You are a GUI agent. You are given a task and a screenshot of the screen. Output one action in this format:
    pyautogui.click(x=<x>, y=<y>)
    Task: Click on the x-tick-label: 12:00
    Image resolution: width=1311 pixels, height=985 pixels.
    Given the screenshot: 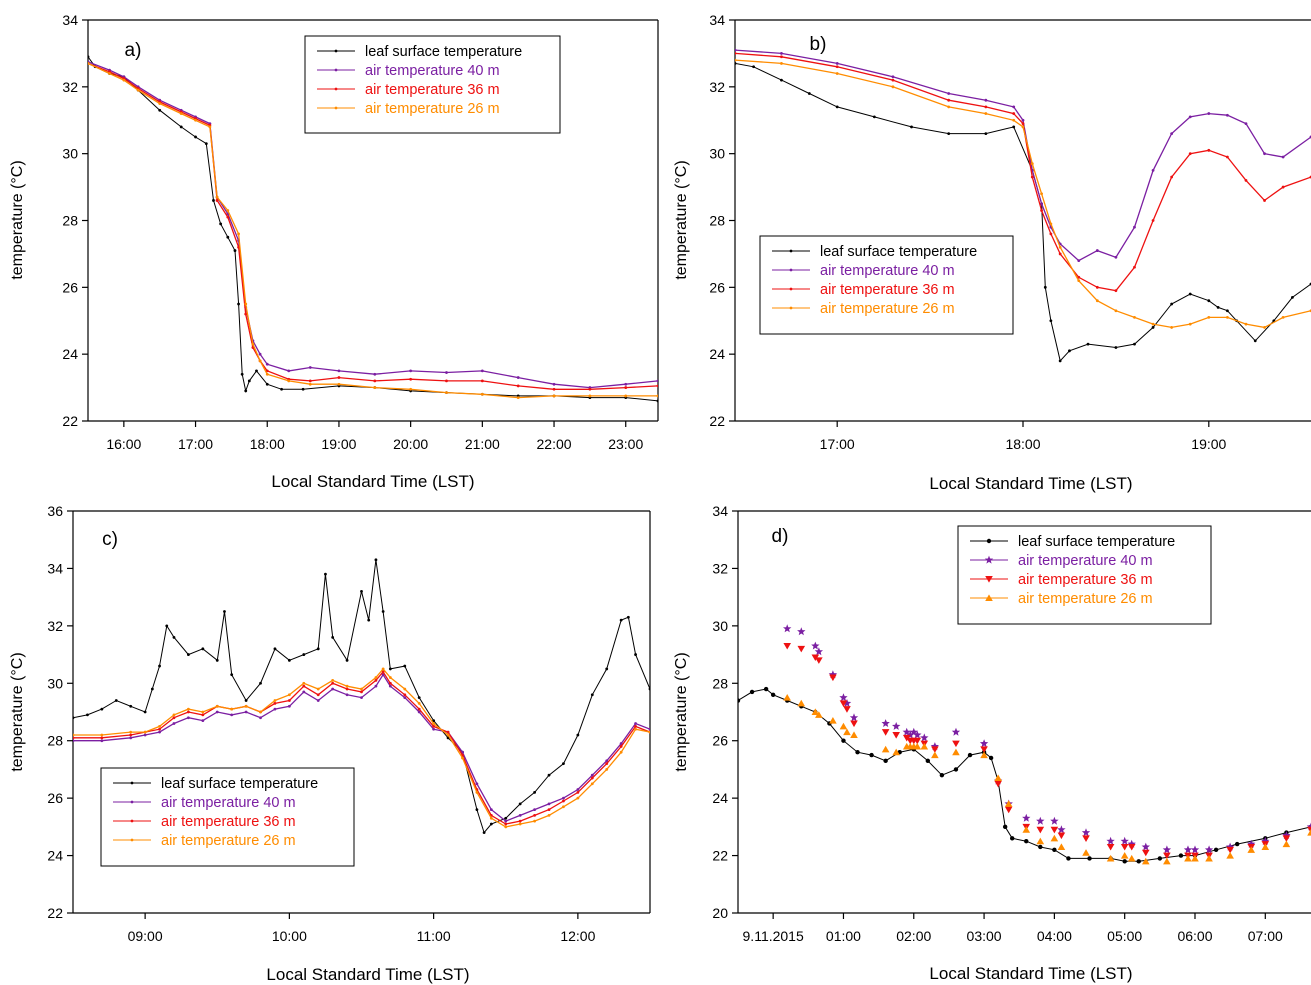 What is the action you would take?
    pyautogui.click(x=577, y=936)
    